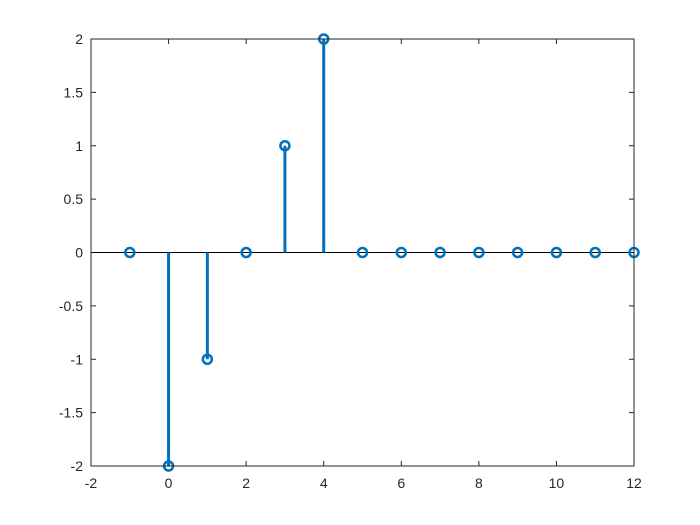 This screenshot has height=525, width=700. I want to click on x-tick-label: 12, so click(634, 483).